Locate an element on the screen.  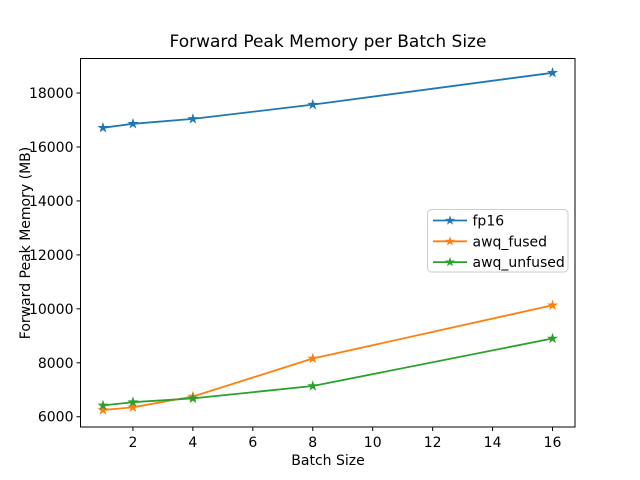
x-ticks: 2 4 6 8 10 12 14 16 is located at coordinates (345, 439).